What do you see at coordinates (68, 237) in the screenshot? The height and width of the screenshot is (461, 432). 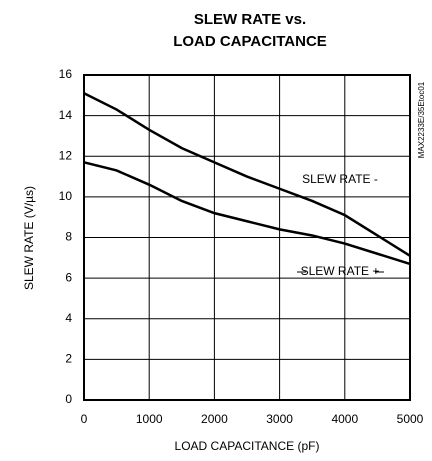 I see `y-tick-label: 8` at bounding box center [68, 237].